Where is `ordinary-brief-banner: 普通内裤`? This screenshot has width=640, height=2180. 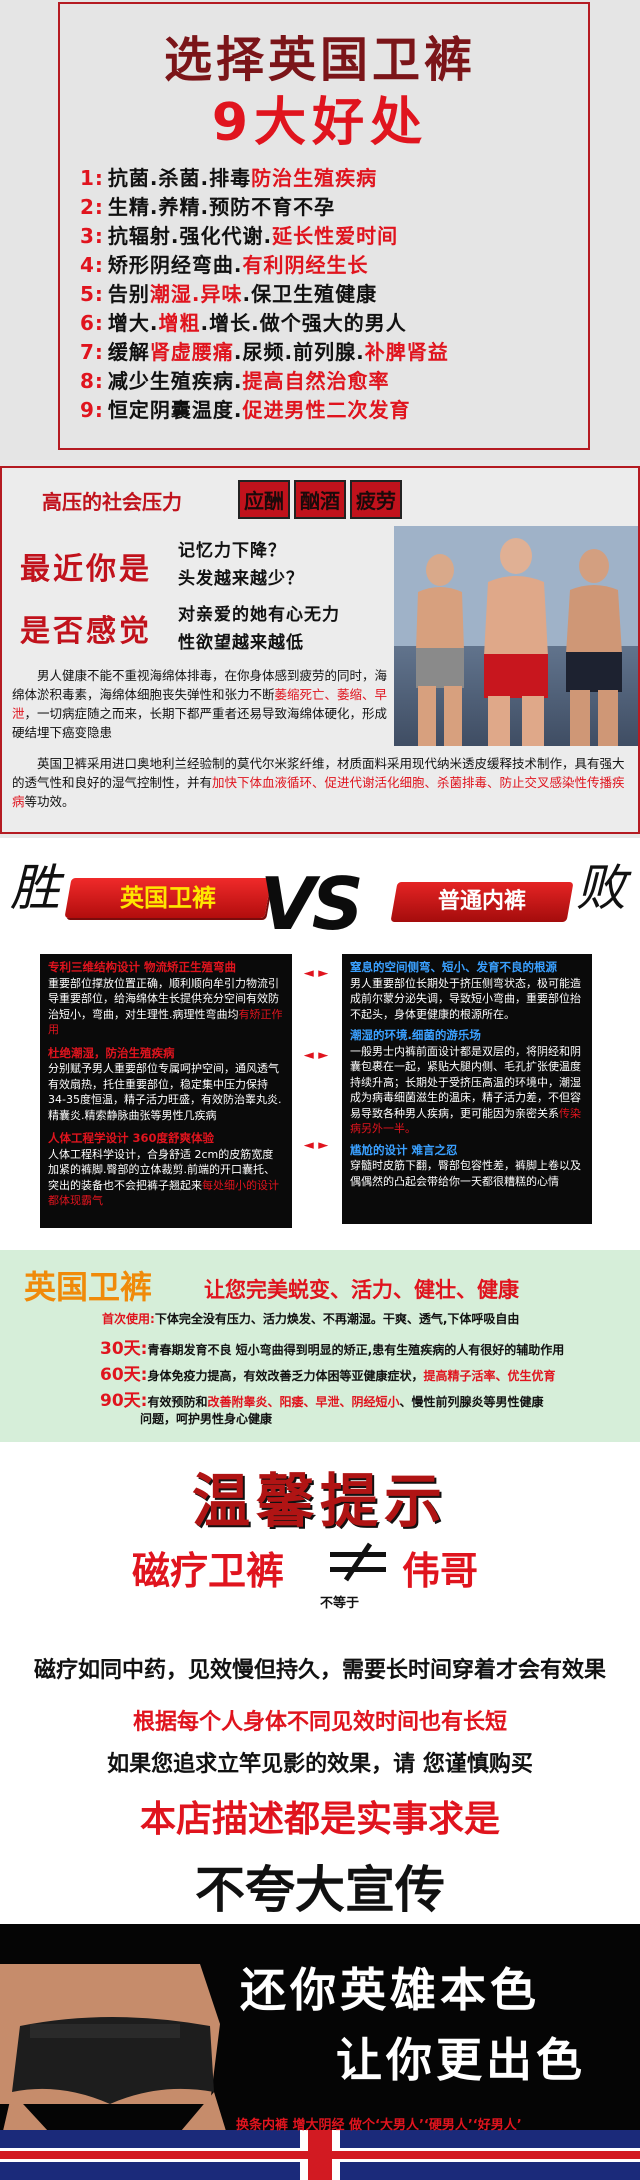 ordinary-brief-banner: 普通内裤 is located at coordinates (482, 902).